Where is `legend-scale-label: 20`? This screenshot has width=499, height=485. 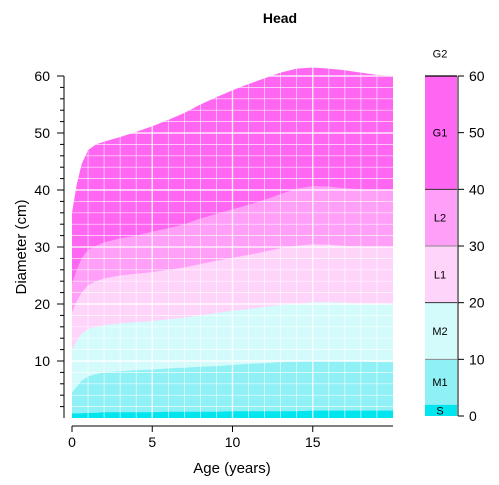
legend-scale-label: 20 is located at coordinates (477, 303).